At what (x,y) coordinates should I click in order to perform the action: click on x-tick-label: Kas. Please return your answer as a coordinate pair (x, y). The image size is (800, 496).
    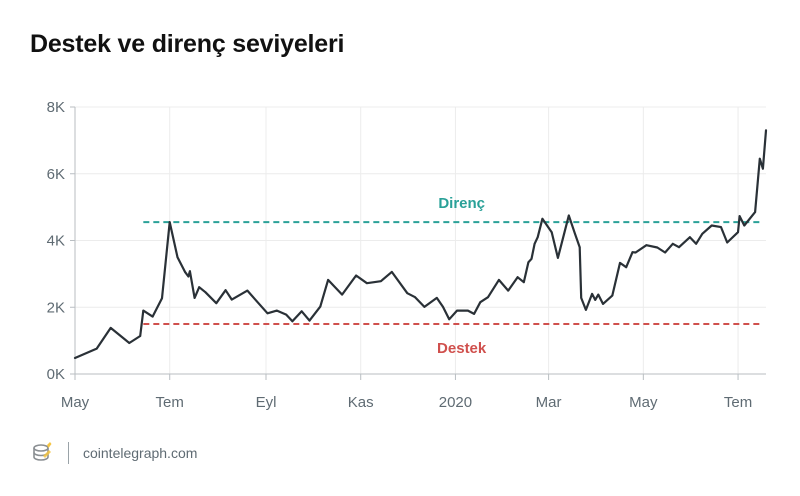
    Looking at the image, I should click on (361, 402).